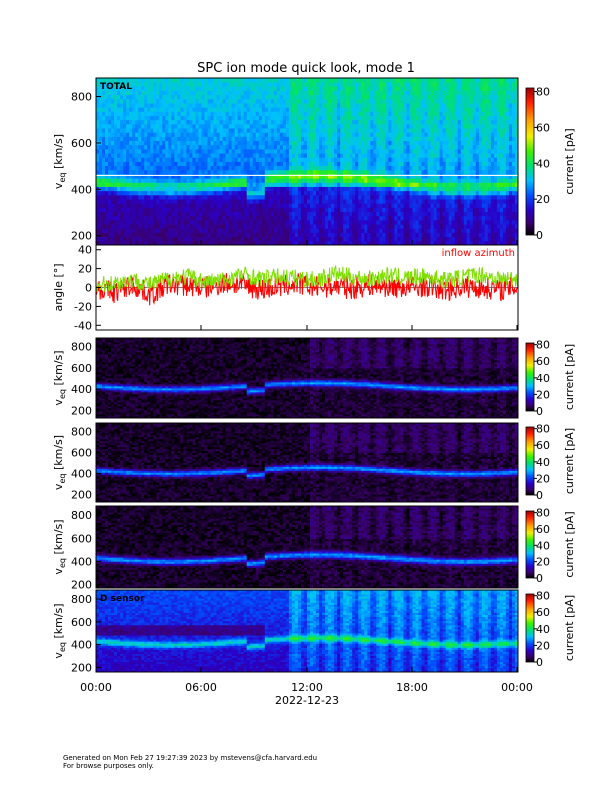 Image resolution: width=612 pixels, height=792 pixels. I want to click on y-tick-label: 0, so click(88, 288).